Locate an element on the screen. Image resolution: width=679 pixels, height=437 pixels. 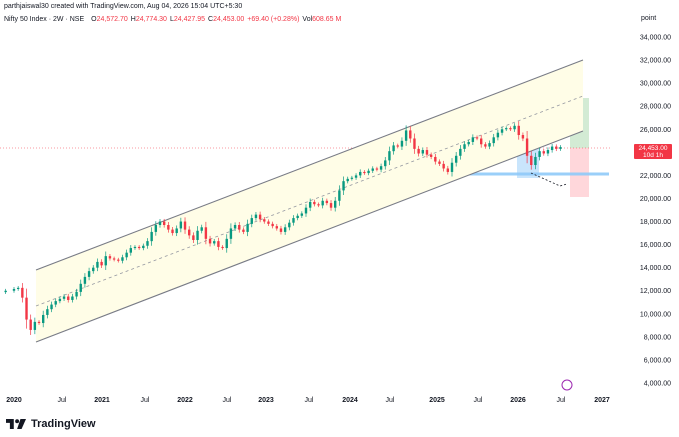
price-tick-label: 22,000.00 is located at coordinates (655, 176).